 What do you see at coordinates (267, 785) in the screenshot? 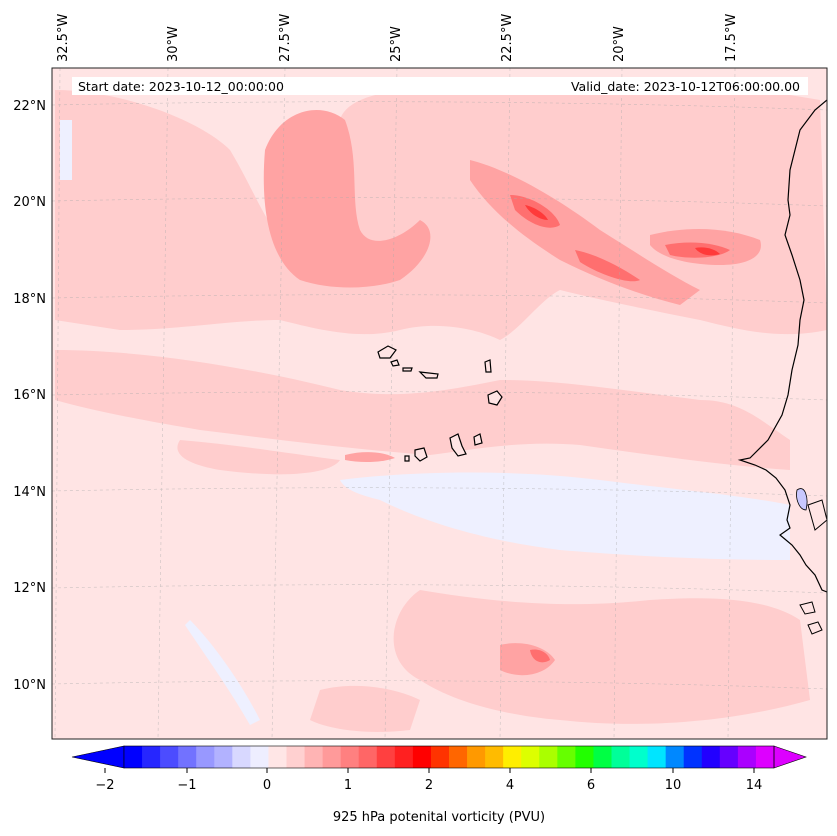
I see `cb-tick-label-2: 0` at bounding box center [267, 785].